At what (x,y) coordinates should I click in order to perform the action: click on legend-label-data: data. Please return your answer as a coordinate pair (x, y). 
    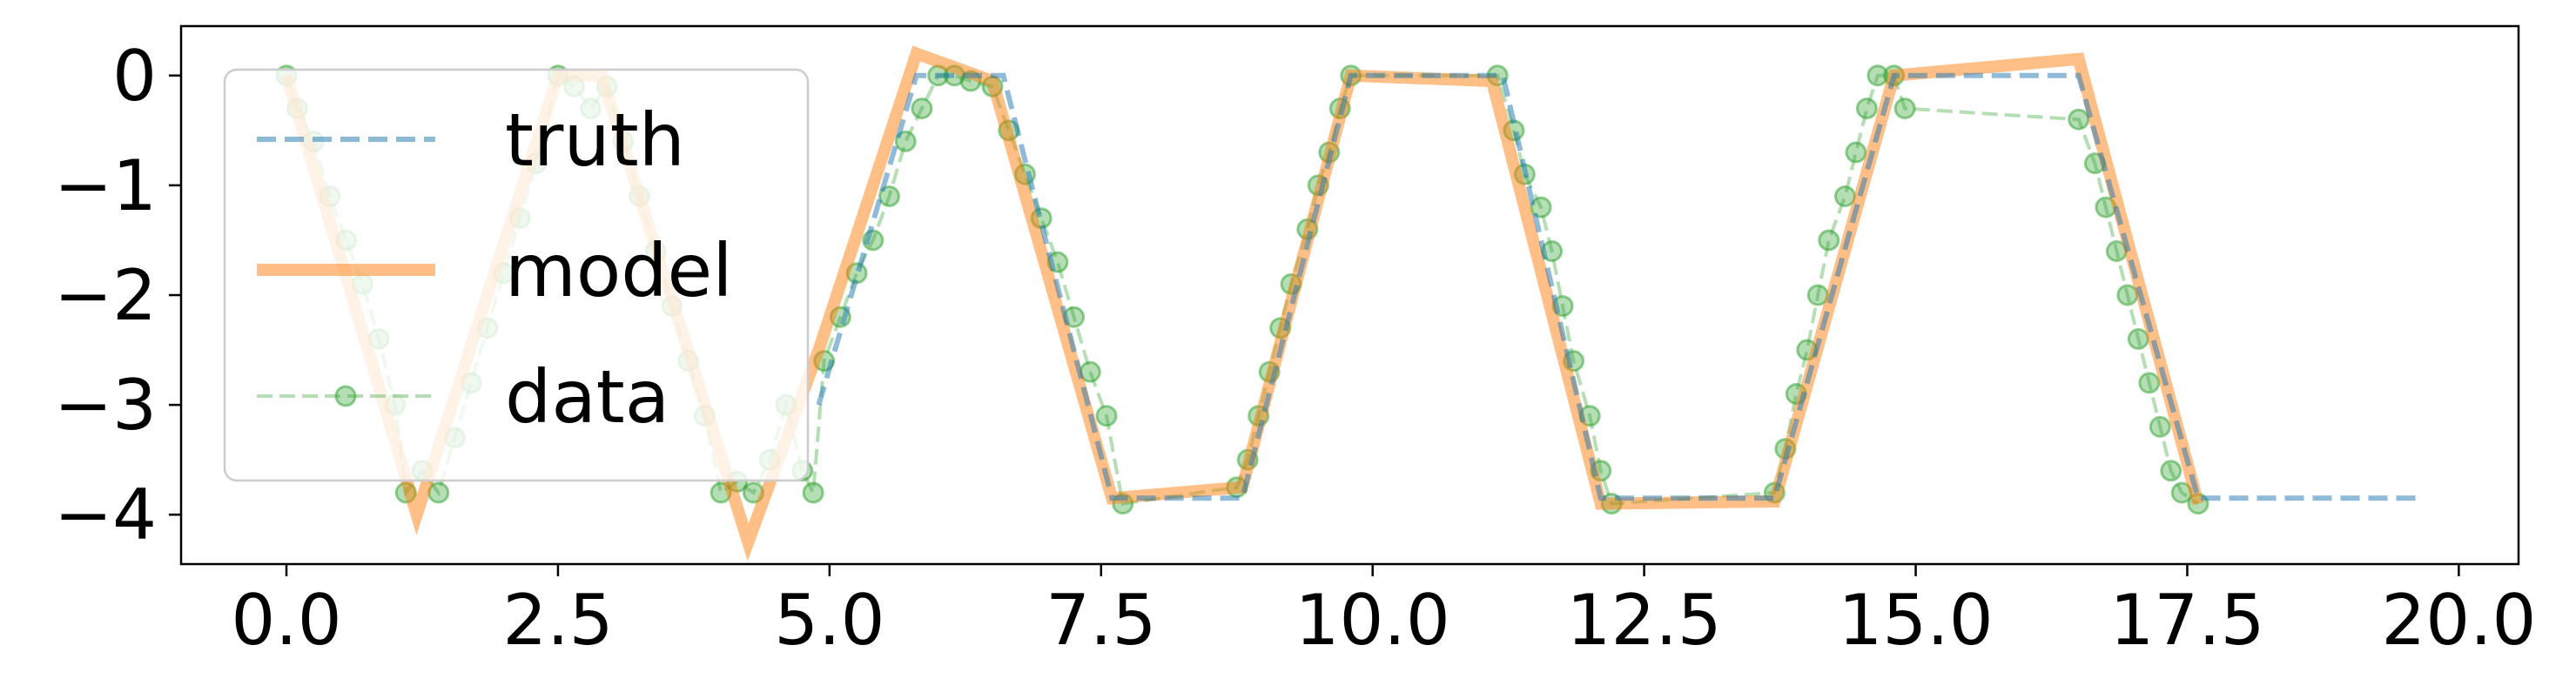
    Looking at the image, I should click on (587, 397).